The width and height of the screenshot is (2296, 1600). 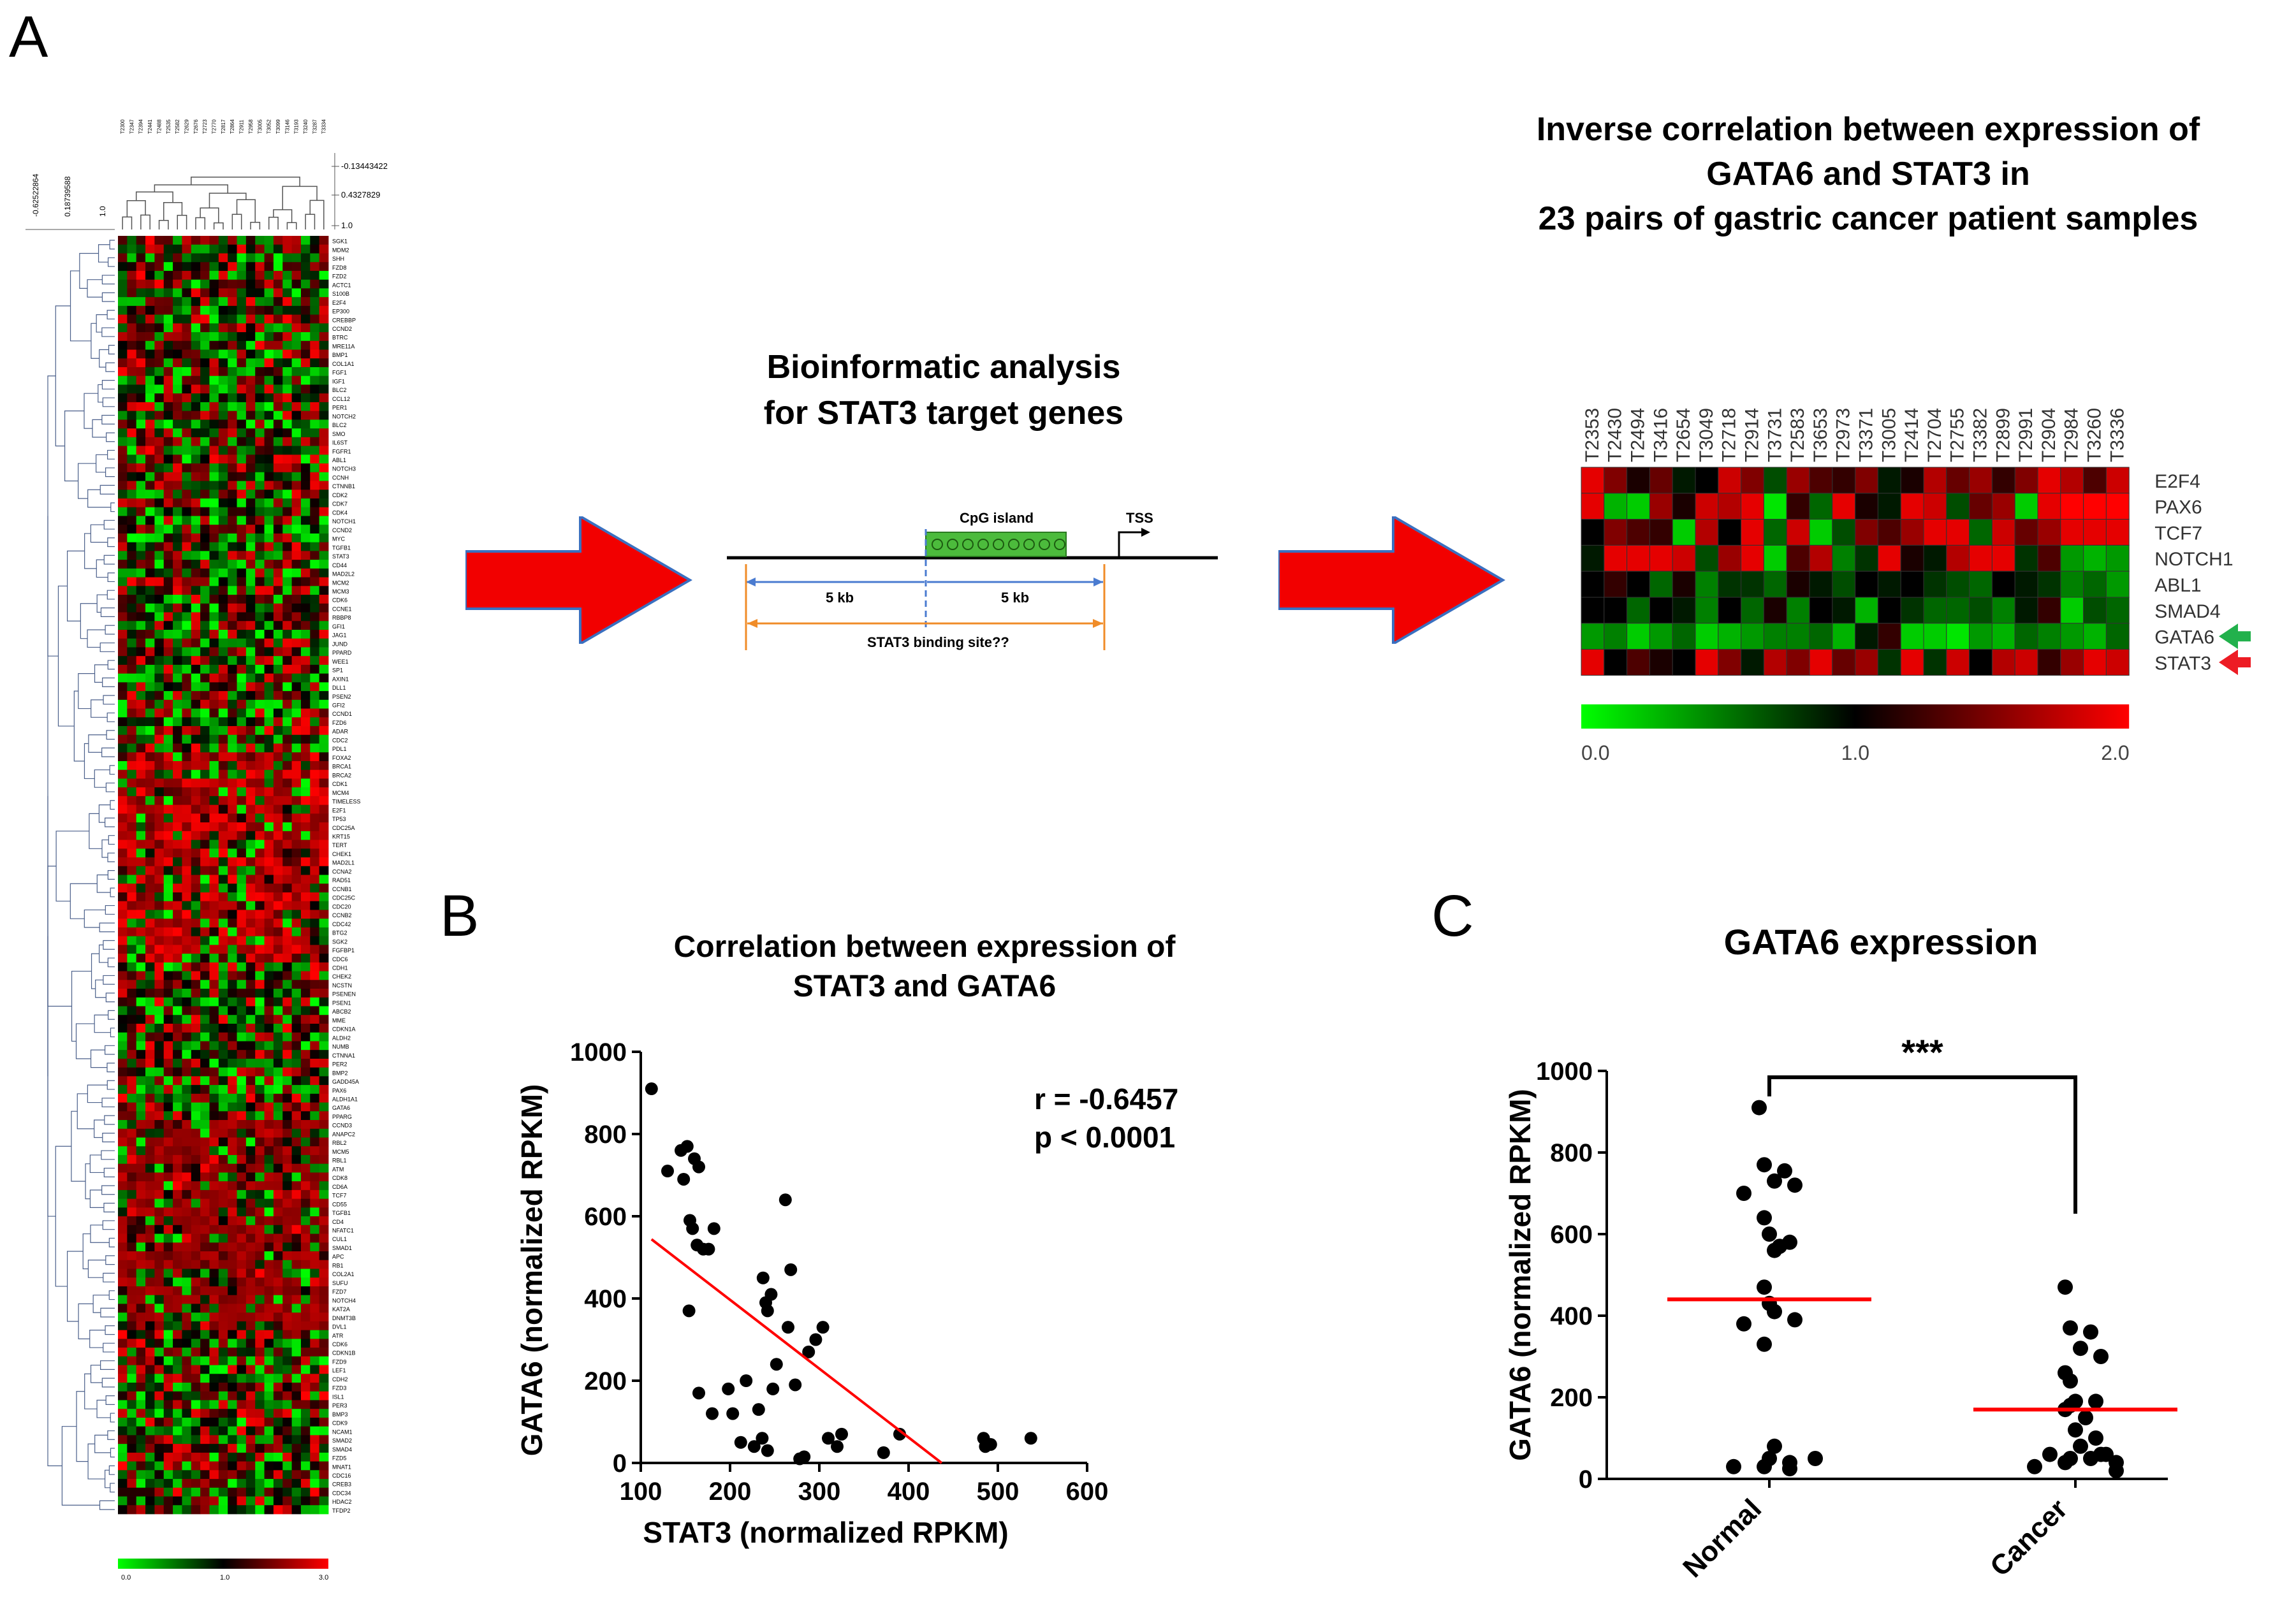 I want to click on y-axis-label: GATA6 (normalized RPKM), so click(x=531, y=1270).